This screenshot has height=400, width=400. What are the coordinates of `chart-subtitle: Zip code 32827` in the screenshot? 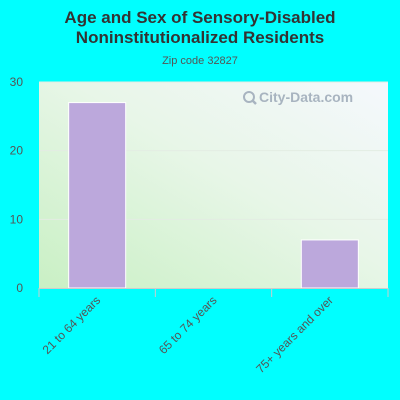 It's located at (200, 61).